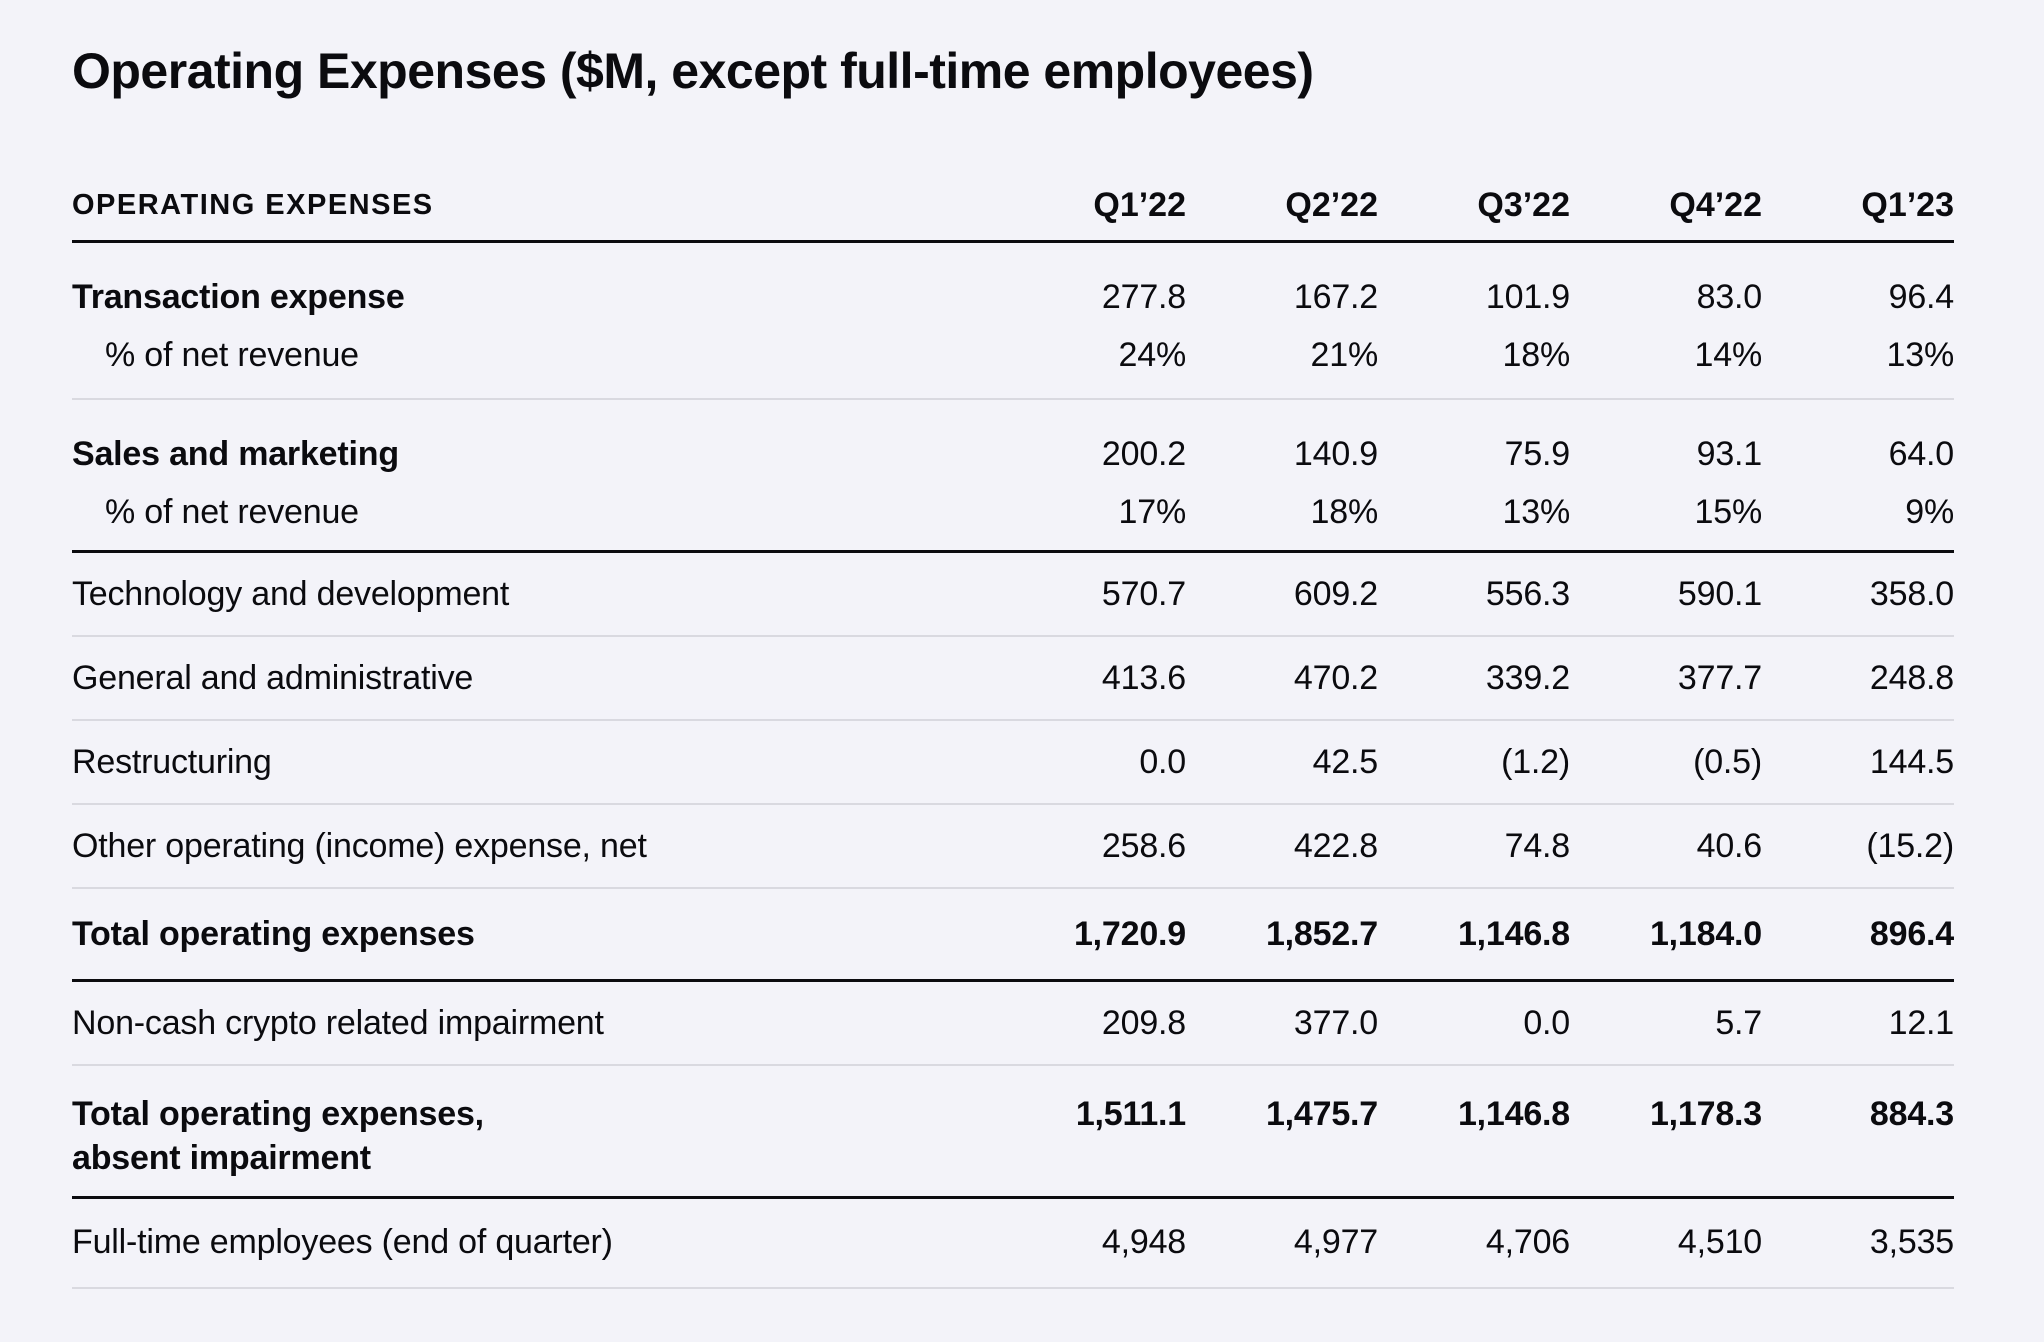  I want to click on value-cell: 556.3, so click(1527, 594).